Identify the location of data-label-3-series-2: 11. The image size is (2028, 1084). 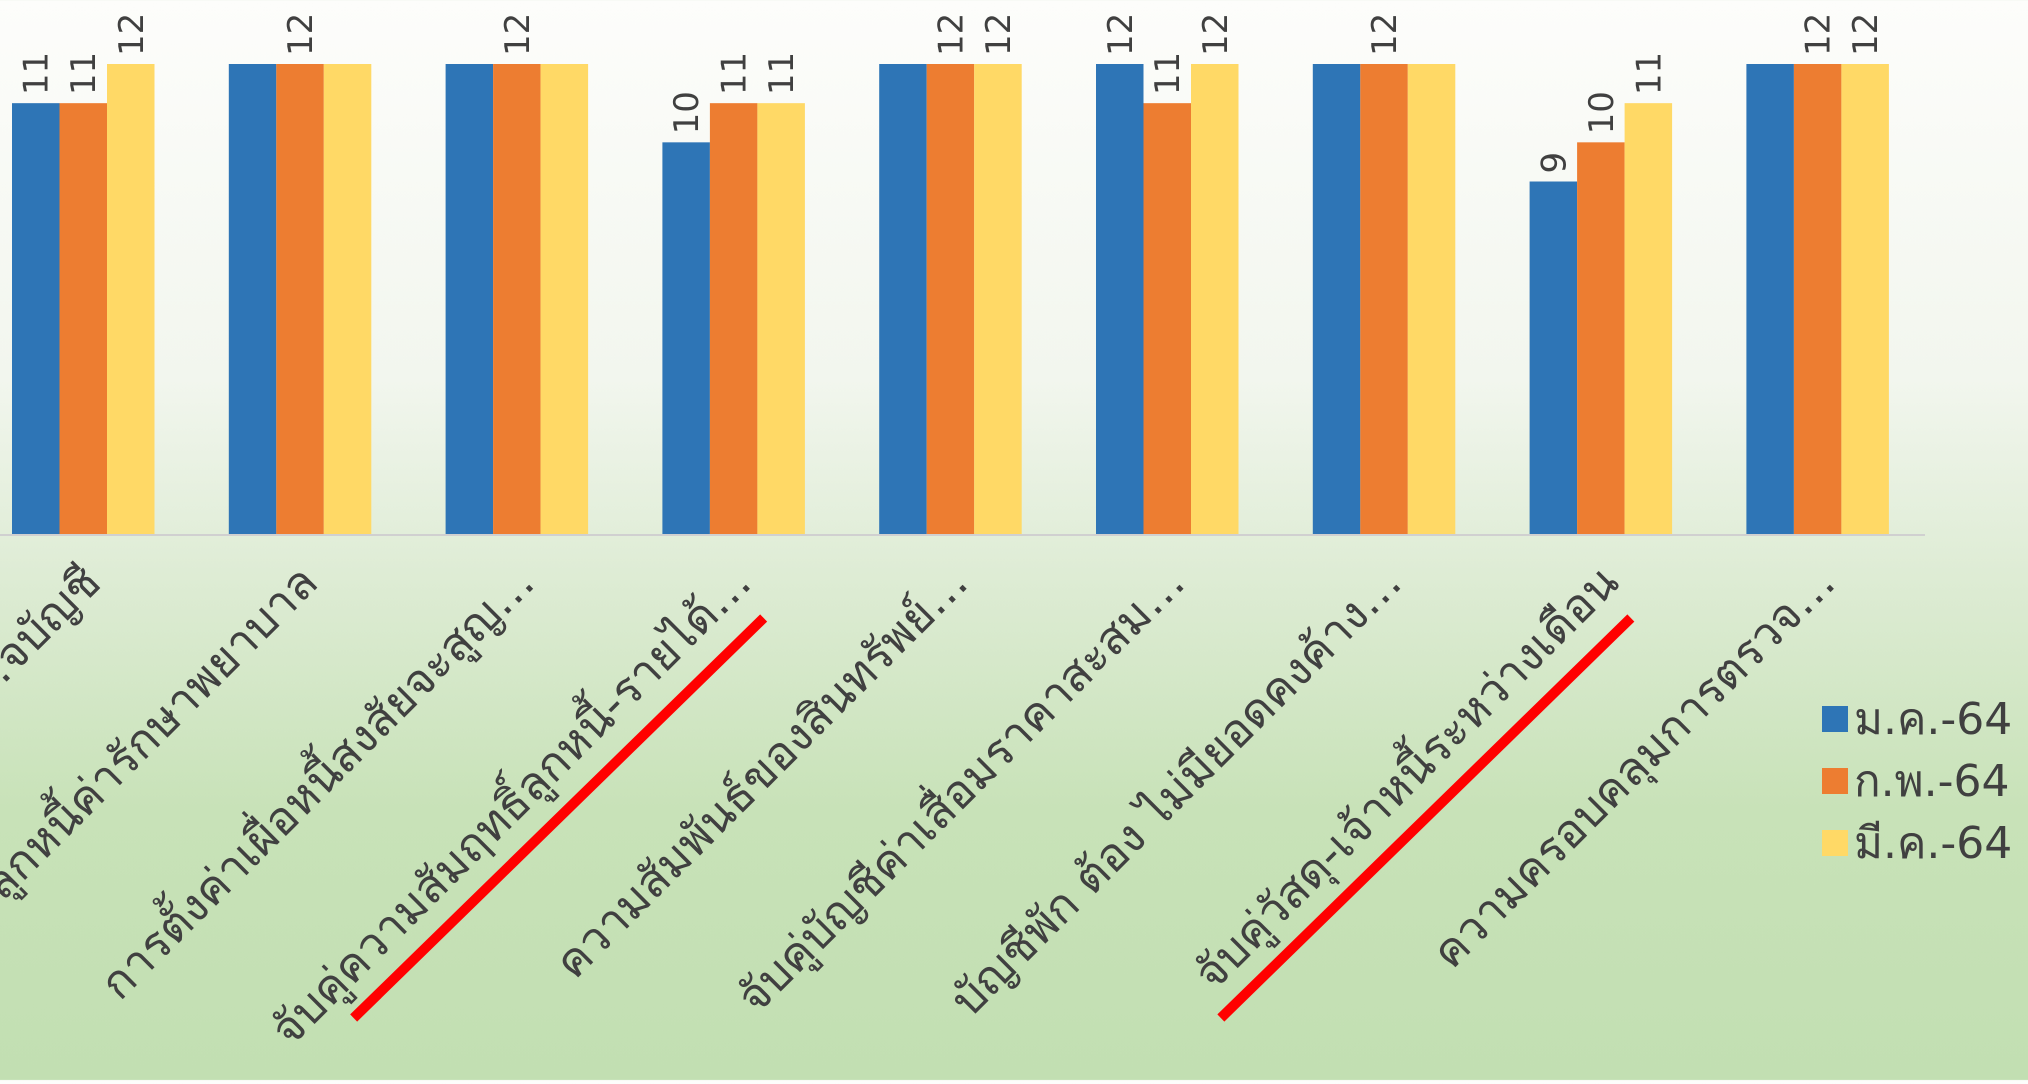
(782, 73).